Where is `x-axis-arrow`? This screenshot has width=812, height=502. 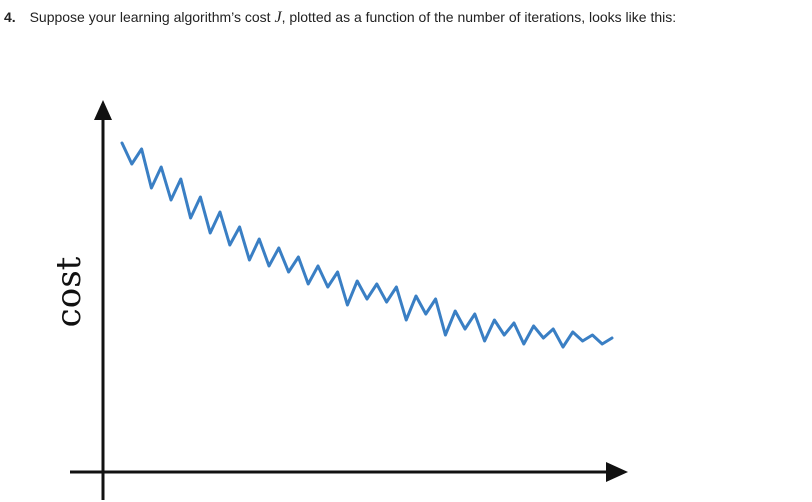
x-axis-arrow is located at coordinates (617, 472).